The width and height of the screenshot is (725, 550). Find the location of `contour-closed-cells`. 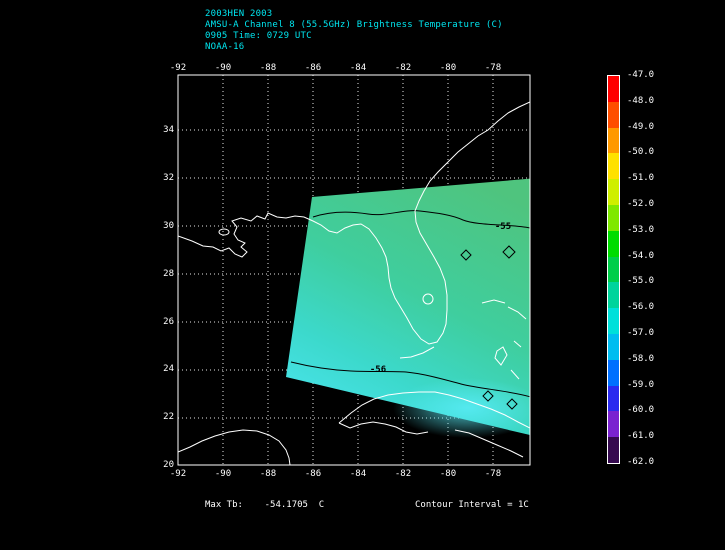

contour-closed-cells is located at coordinates (489, 327).